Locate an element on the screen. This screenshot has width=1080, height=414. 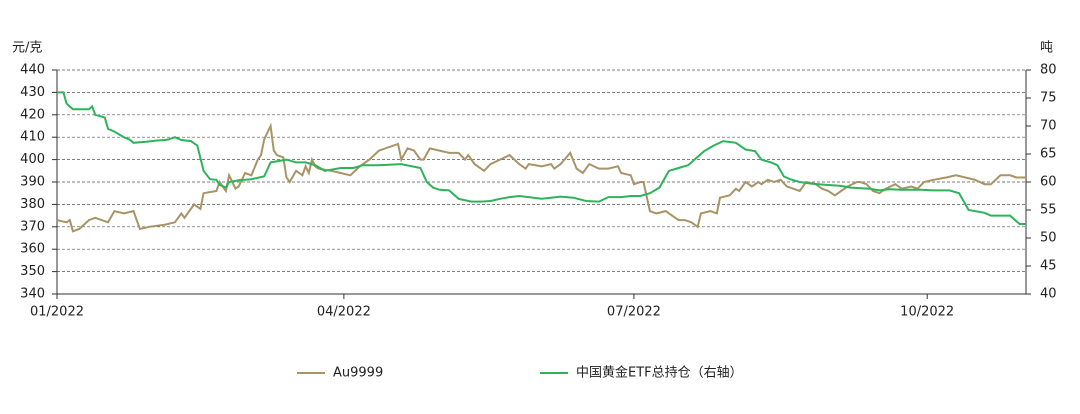
y-tick-label: 340 is located at coordinates (32, 294).